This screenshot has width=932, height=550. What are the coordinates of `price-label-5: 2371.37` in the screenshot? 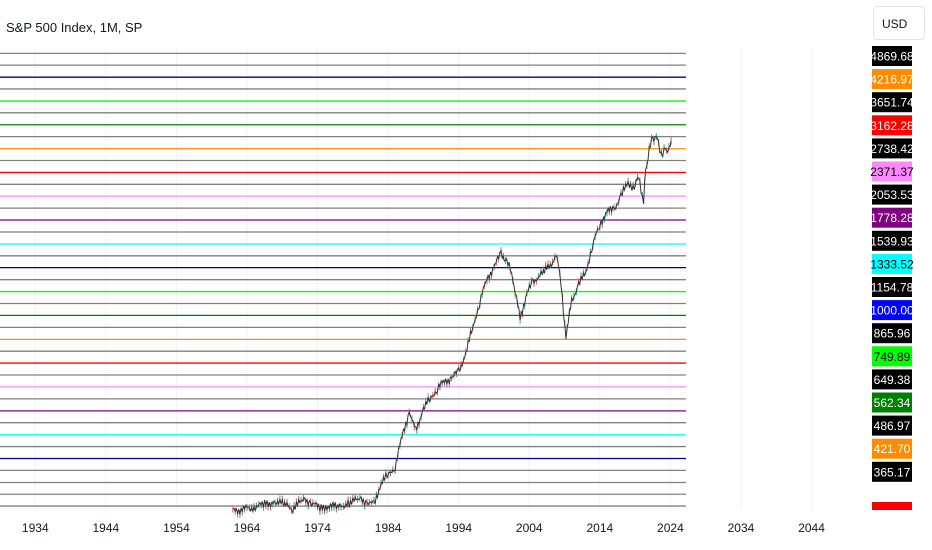 It's located at (892, 172).